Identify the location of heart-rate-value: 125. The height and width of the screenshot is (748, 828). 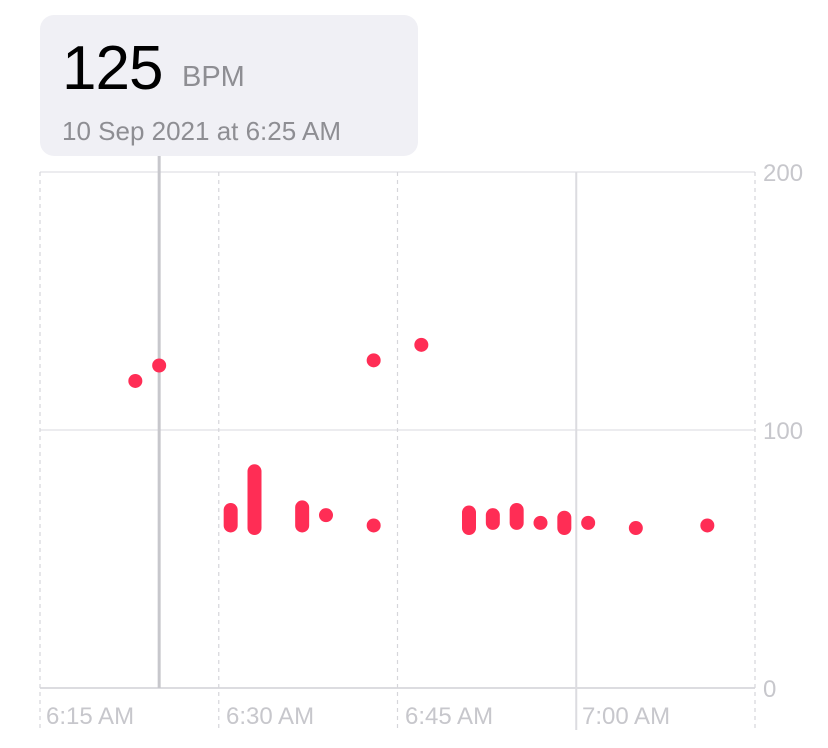
(112, 68).